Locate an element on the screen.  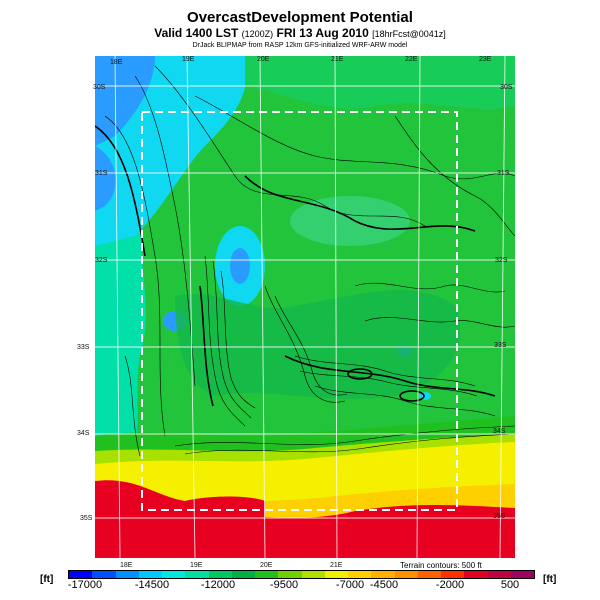
colorbar-label: -17000 is located at coordinates (85, 585).